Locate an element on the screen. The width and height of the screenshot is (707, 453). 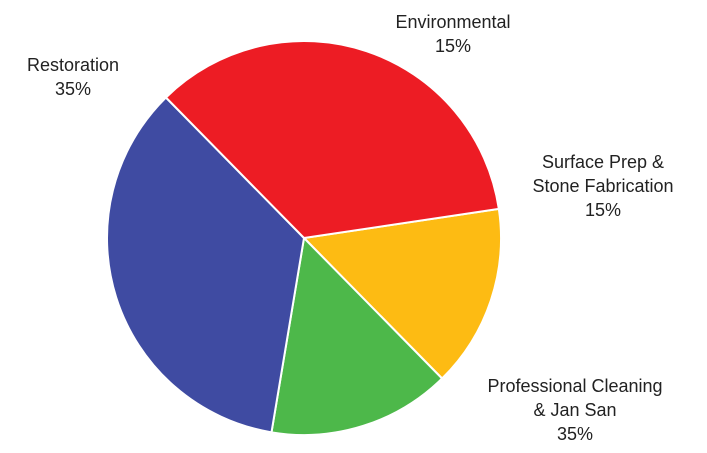
slice-label-0: Environmental 15% is located at coordinates (452, 34).